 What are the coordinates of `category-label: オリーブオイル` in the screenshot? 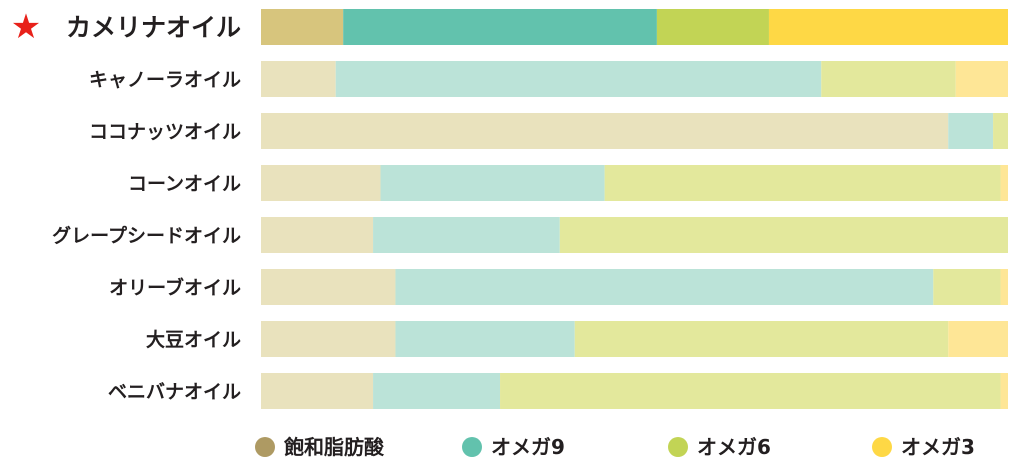 It's located at (175, 287).